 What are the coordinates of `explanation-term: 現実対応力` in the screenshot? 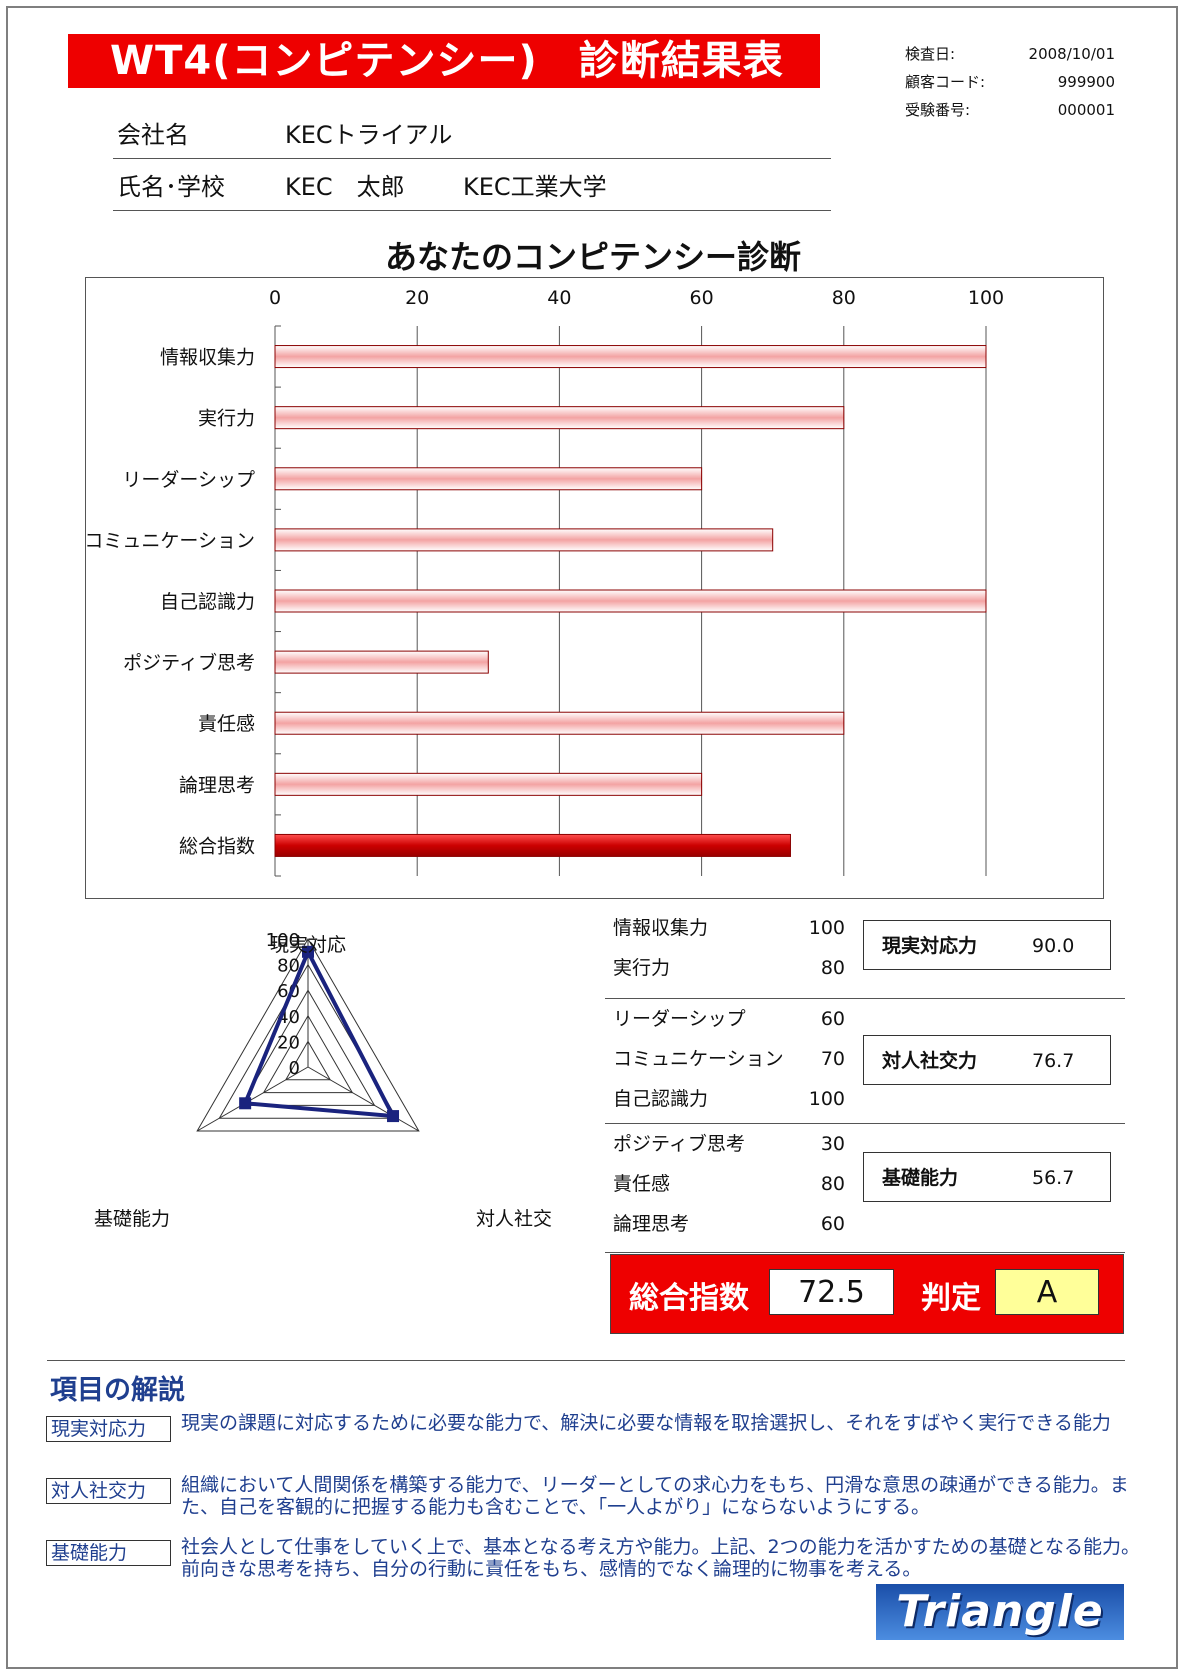 It's located at (108, 1429).